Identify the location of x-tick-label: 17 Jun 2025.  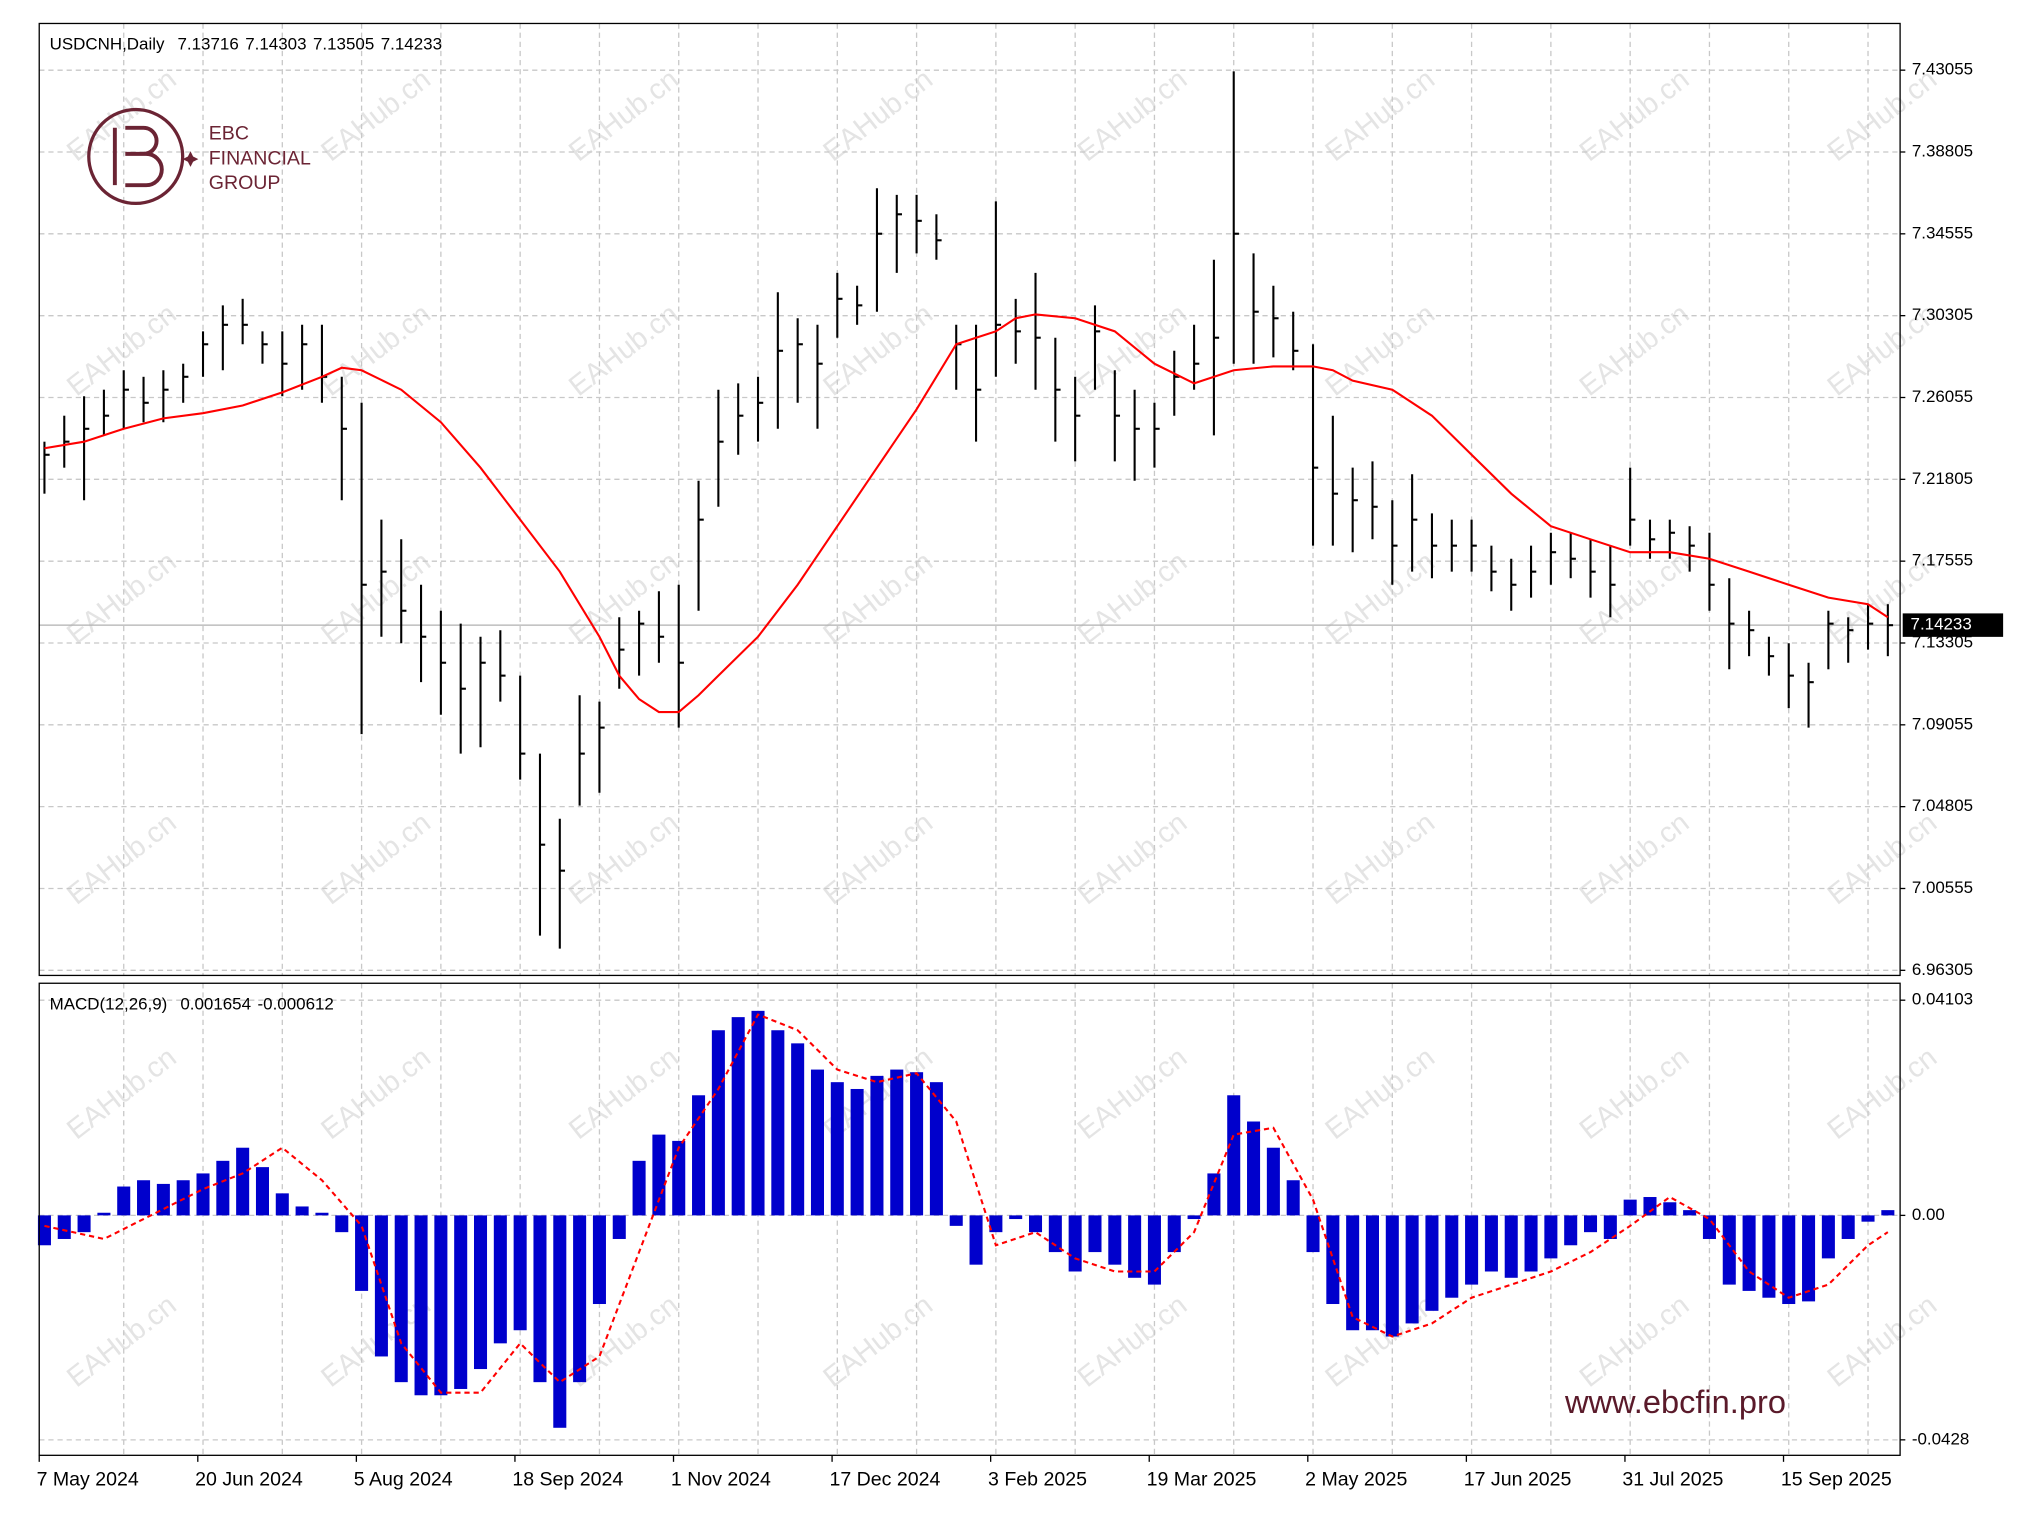
(1518, 1479).